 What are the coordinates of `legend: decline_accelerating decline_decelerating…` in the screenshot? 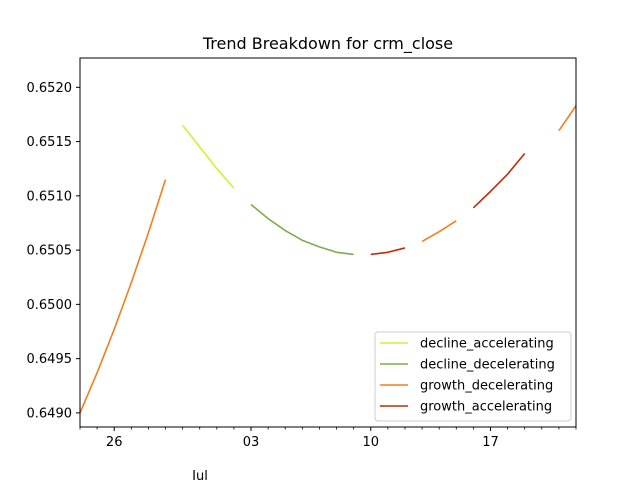 It's located at (473, 376).